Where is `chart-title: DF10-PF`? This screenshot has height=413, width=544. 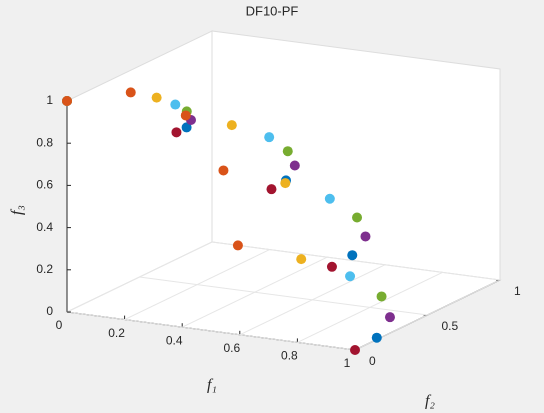 chart-title: DF10-PF is located at coordinates (272, 10).